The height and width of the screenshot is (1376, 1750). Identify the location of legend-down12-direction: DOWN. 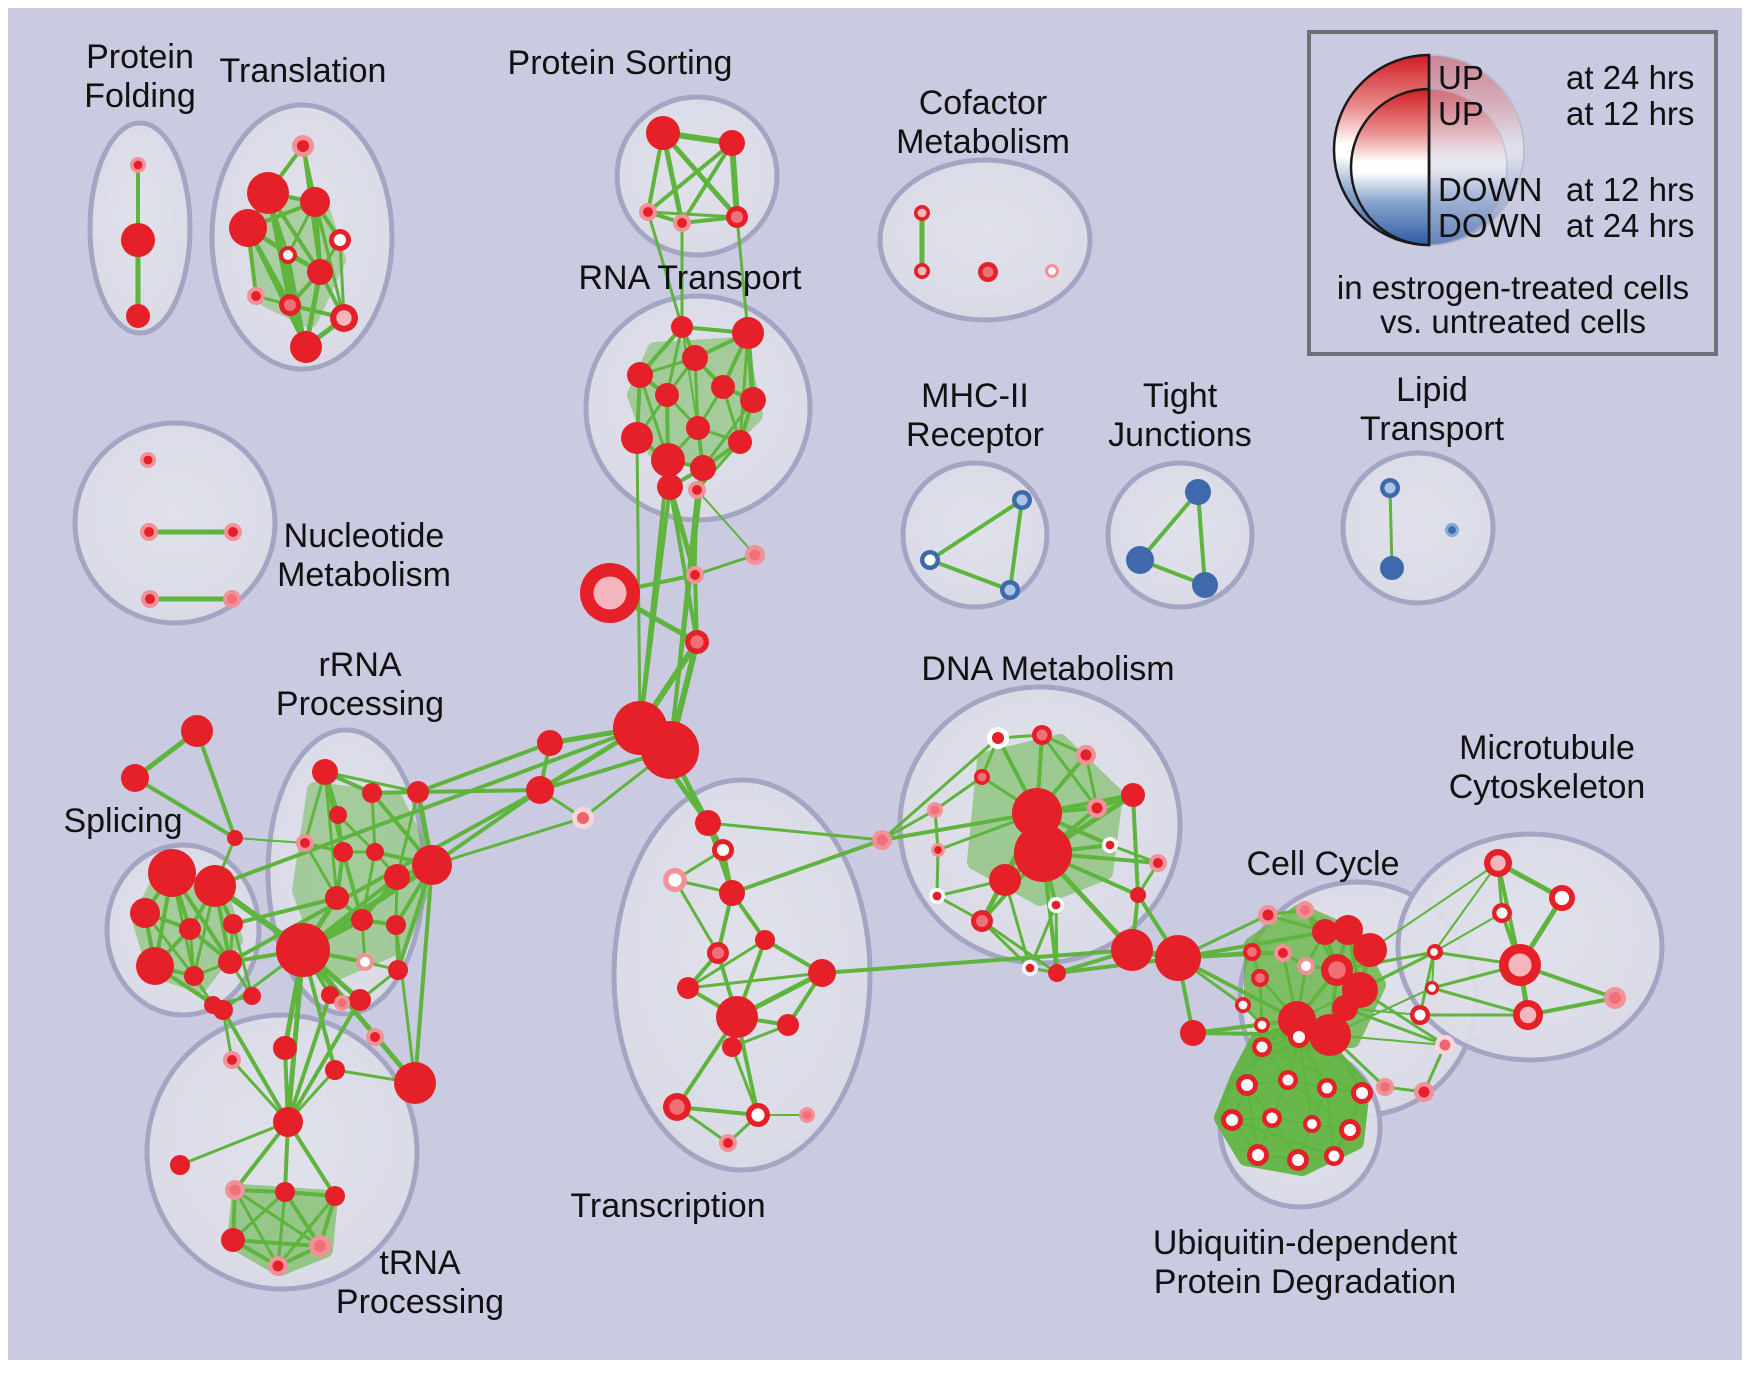
(1490, 189).